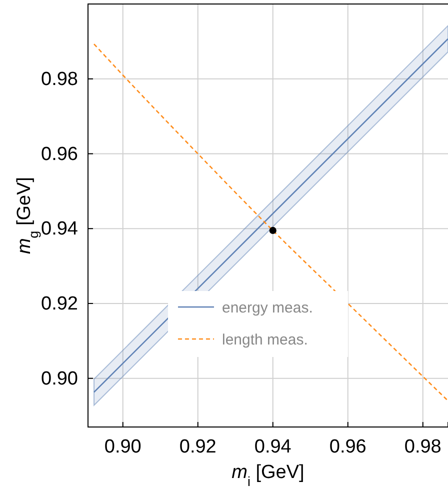  I want to click on x-tick-label: 0.98, so click(423, 447).